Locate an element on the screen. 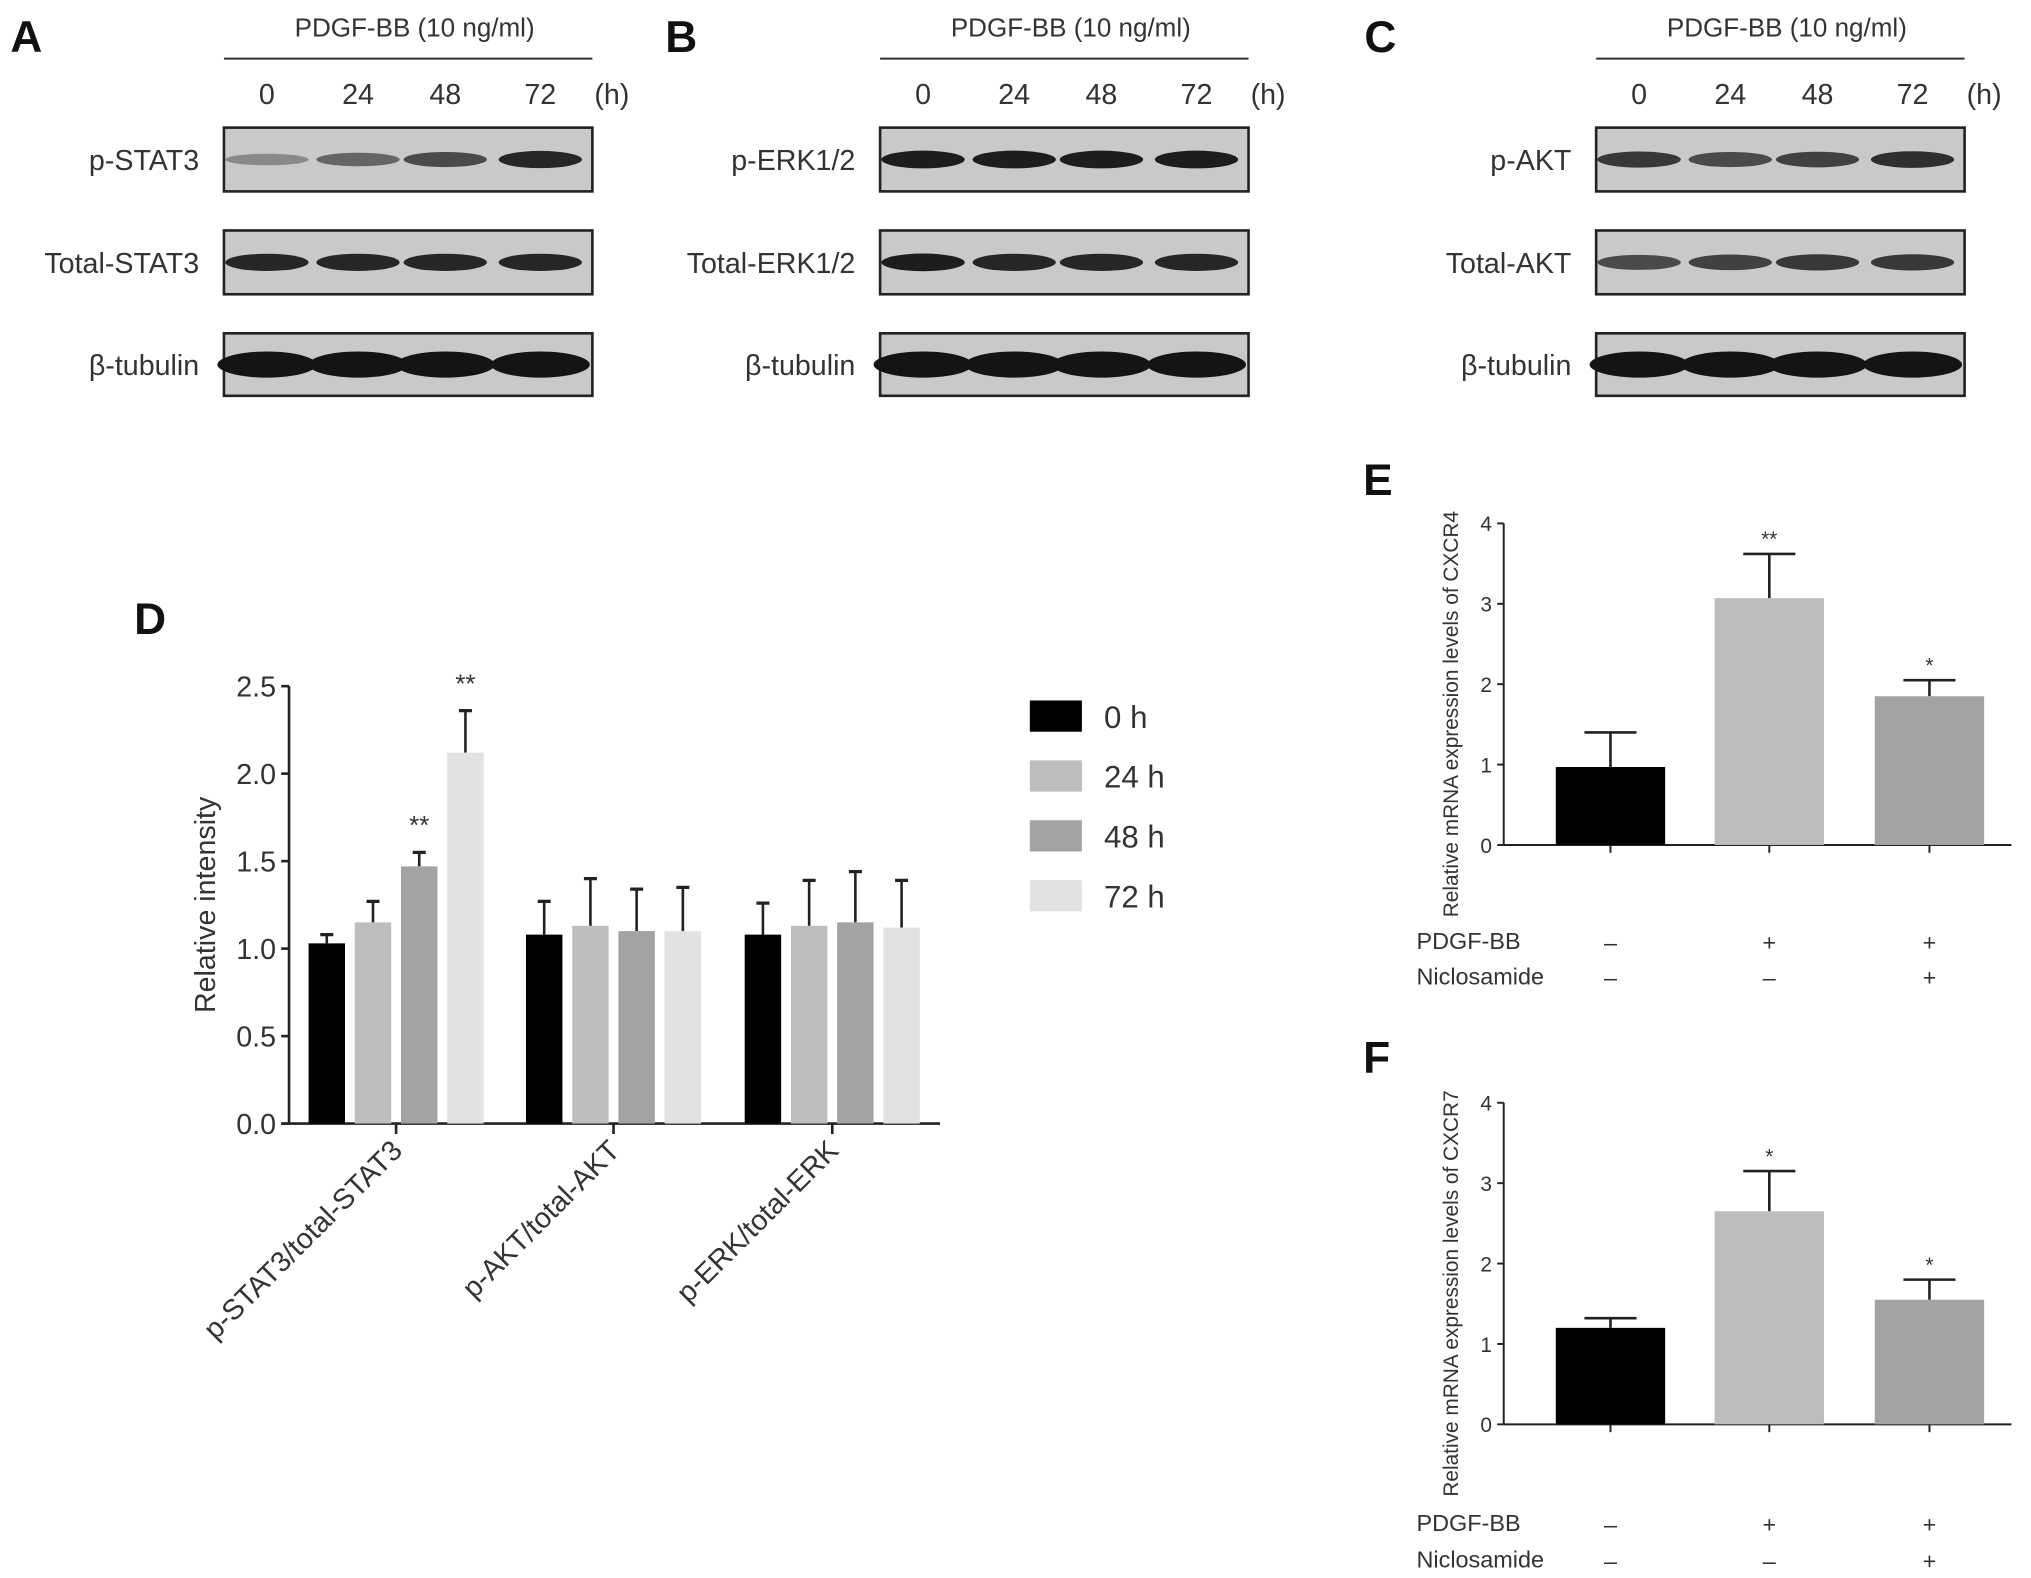  y-tick-label: 2.5 is located at coordinates (256, 688).